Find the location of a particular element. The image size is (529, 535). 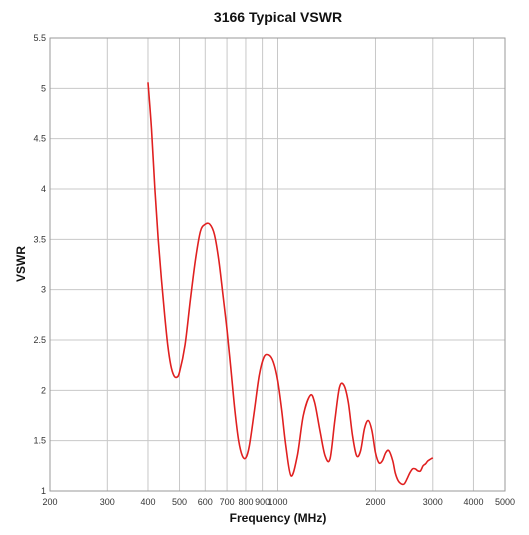

x-tick-label: 2000 is located at coordinates (375, 502).